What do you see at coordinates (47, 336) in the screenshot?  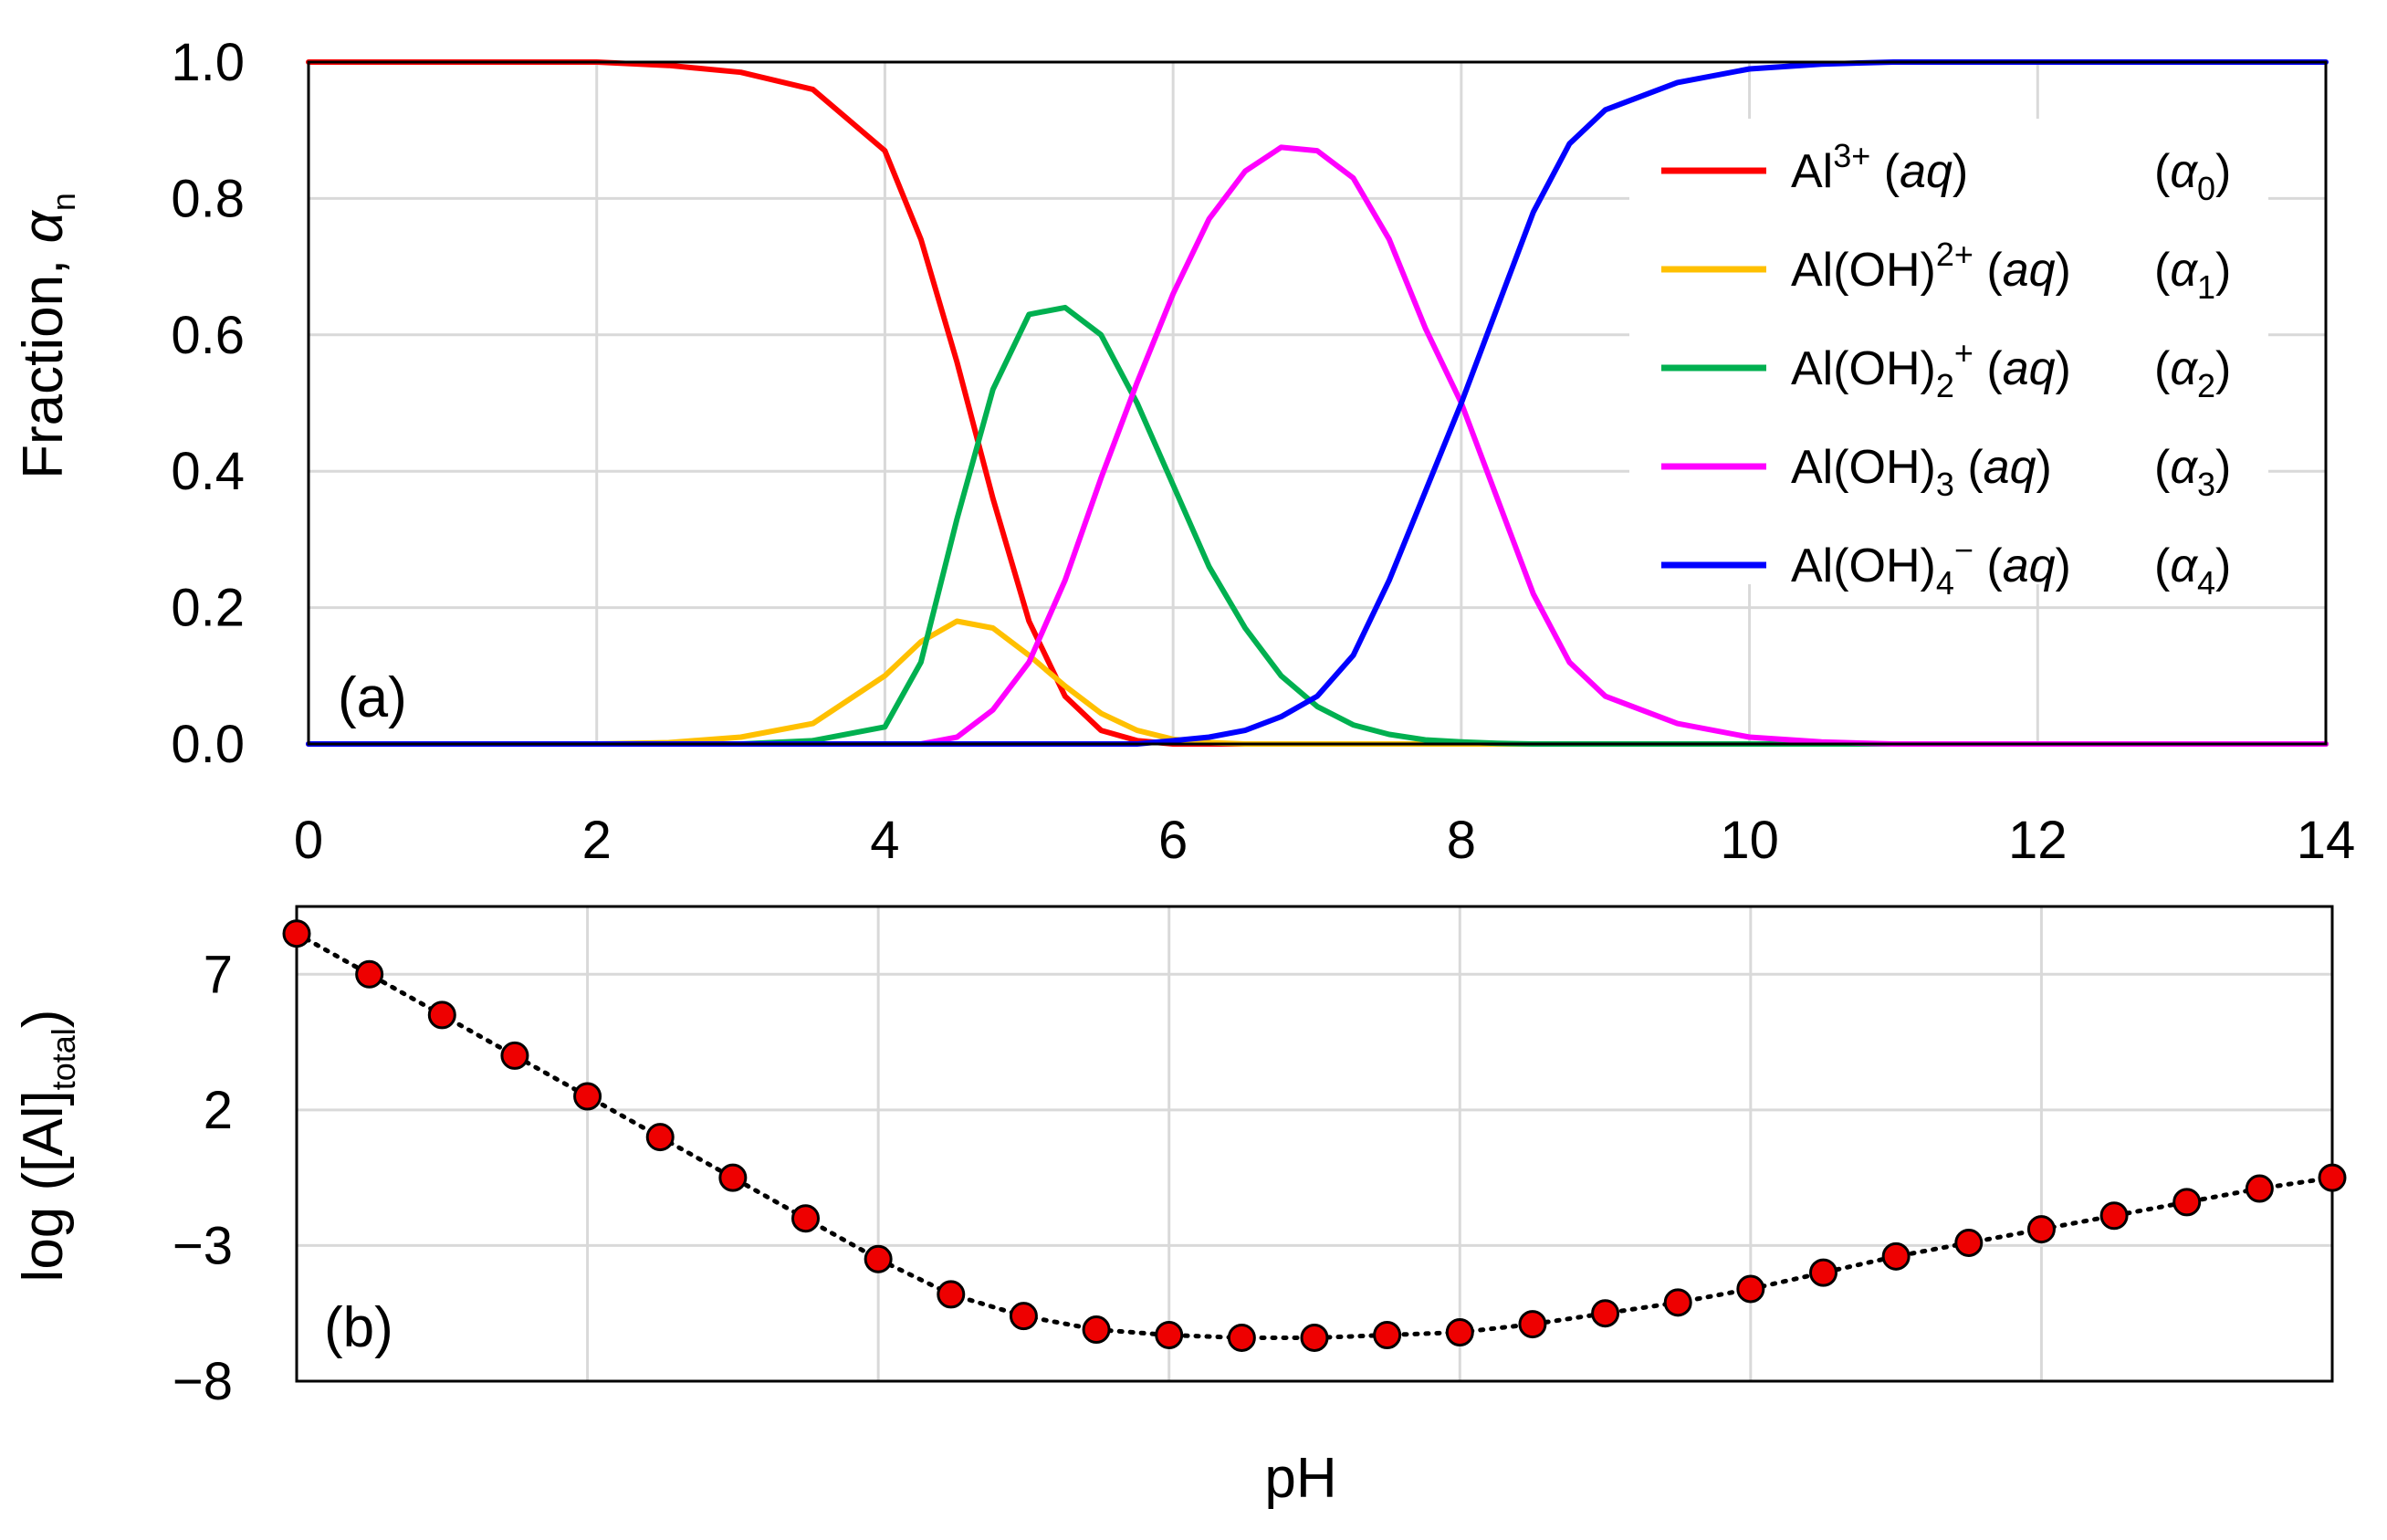 I see `panel-a-y-axis-title: Fraction, αn` at bounding box center [47, 336].